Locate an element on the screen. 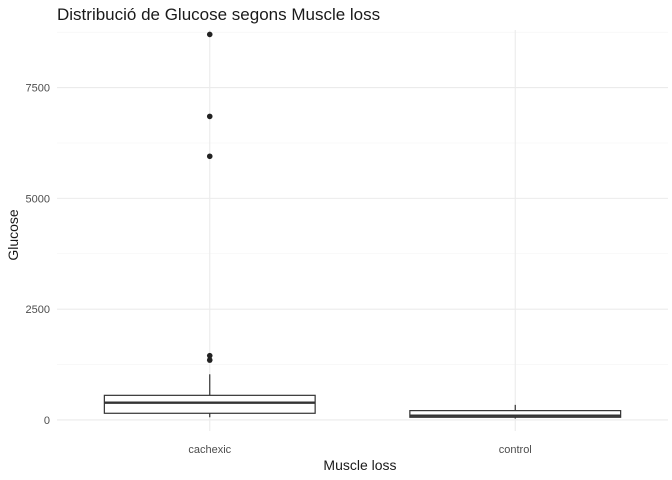  x-axis-ticks: cachexic control is located at coordinates (359, 450).